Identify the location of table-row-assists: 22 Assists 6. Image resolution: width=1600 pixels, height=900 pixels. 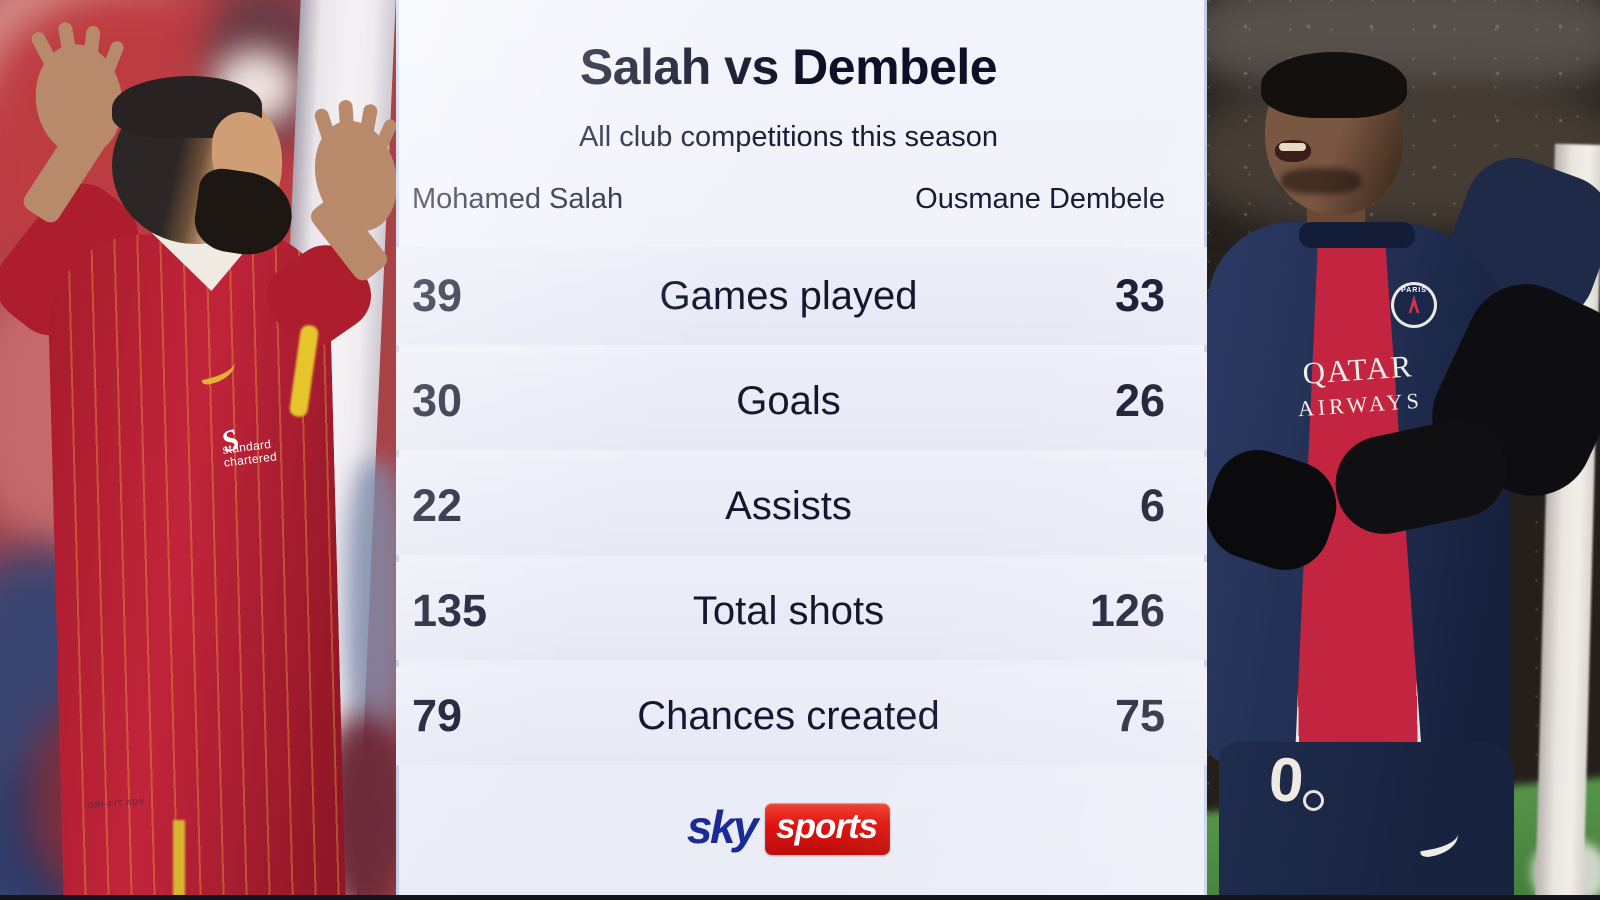
(801, 506).